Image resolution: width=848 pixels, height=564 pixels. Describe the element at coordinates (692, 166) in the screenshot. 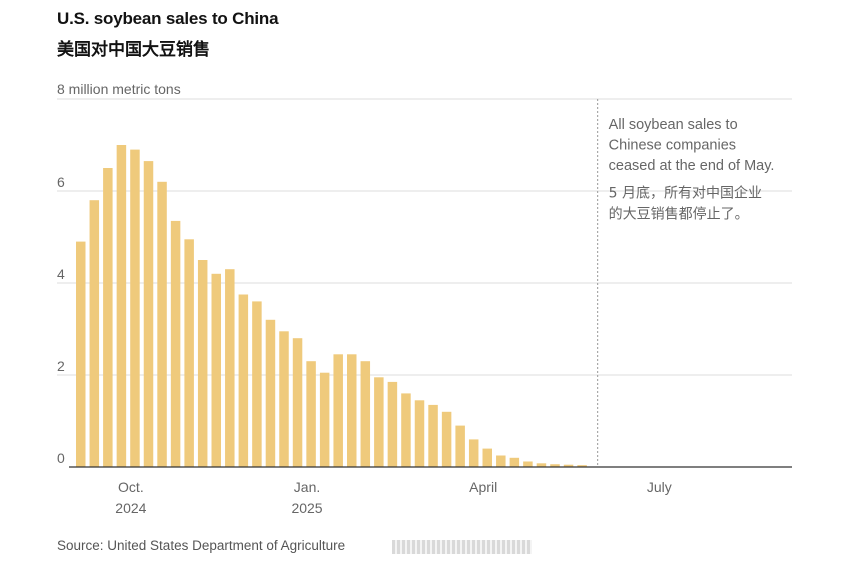

I see `annotation-text: ceased at the end of May.` at that location.